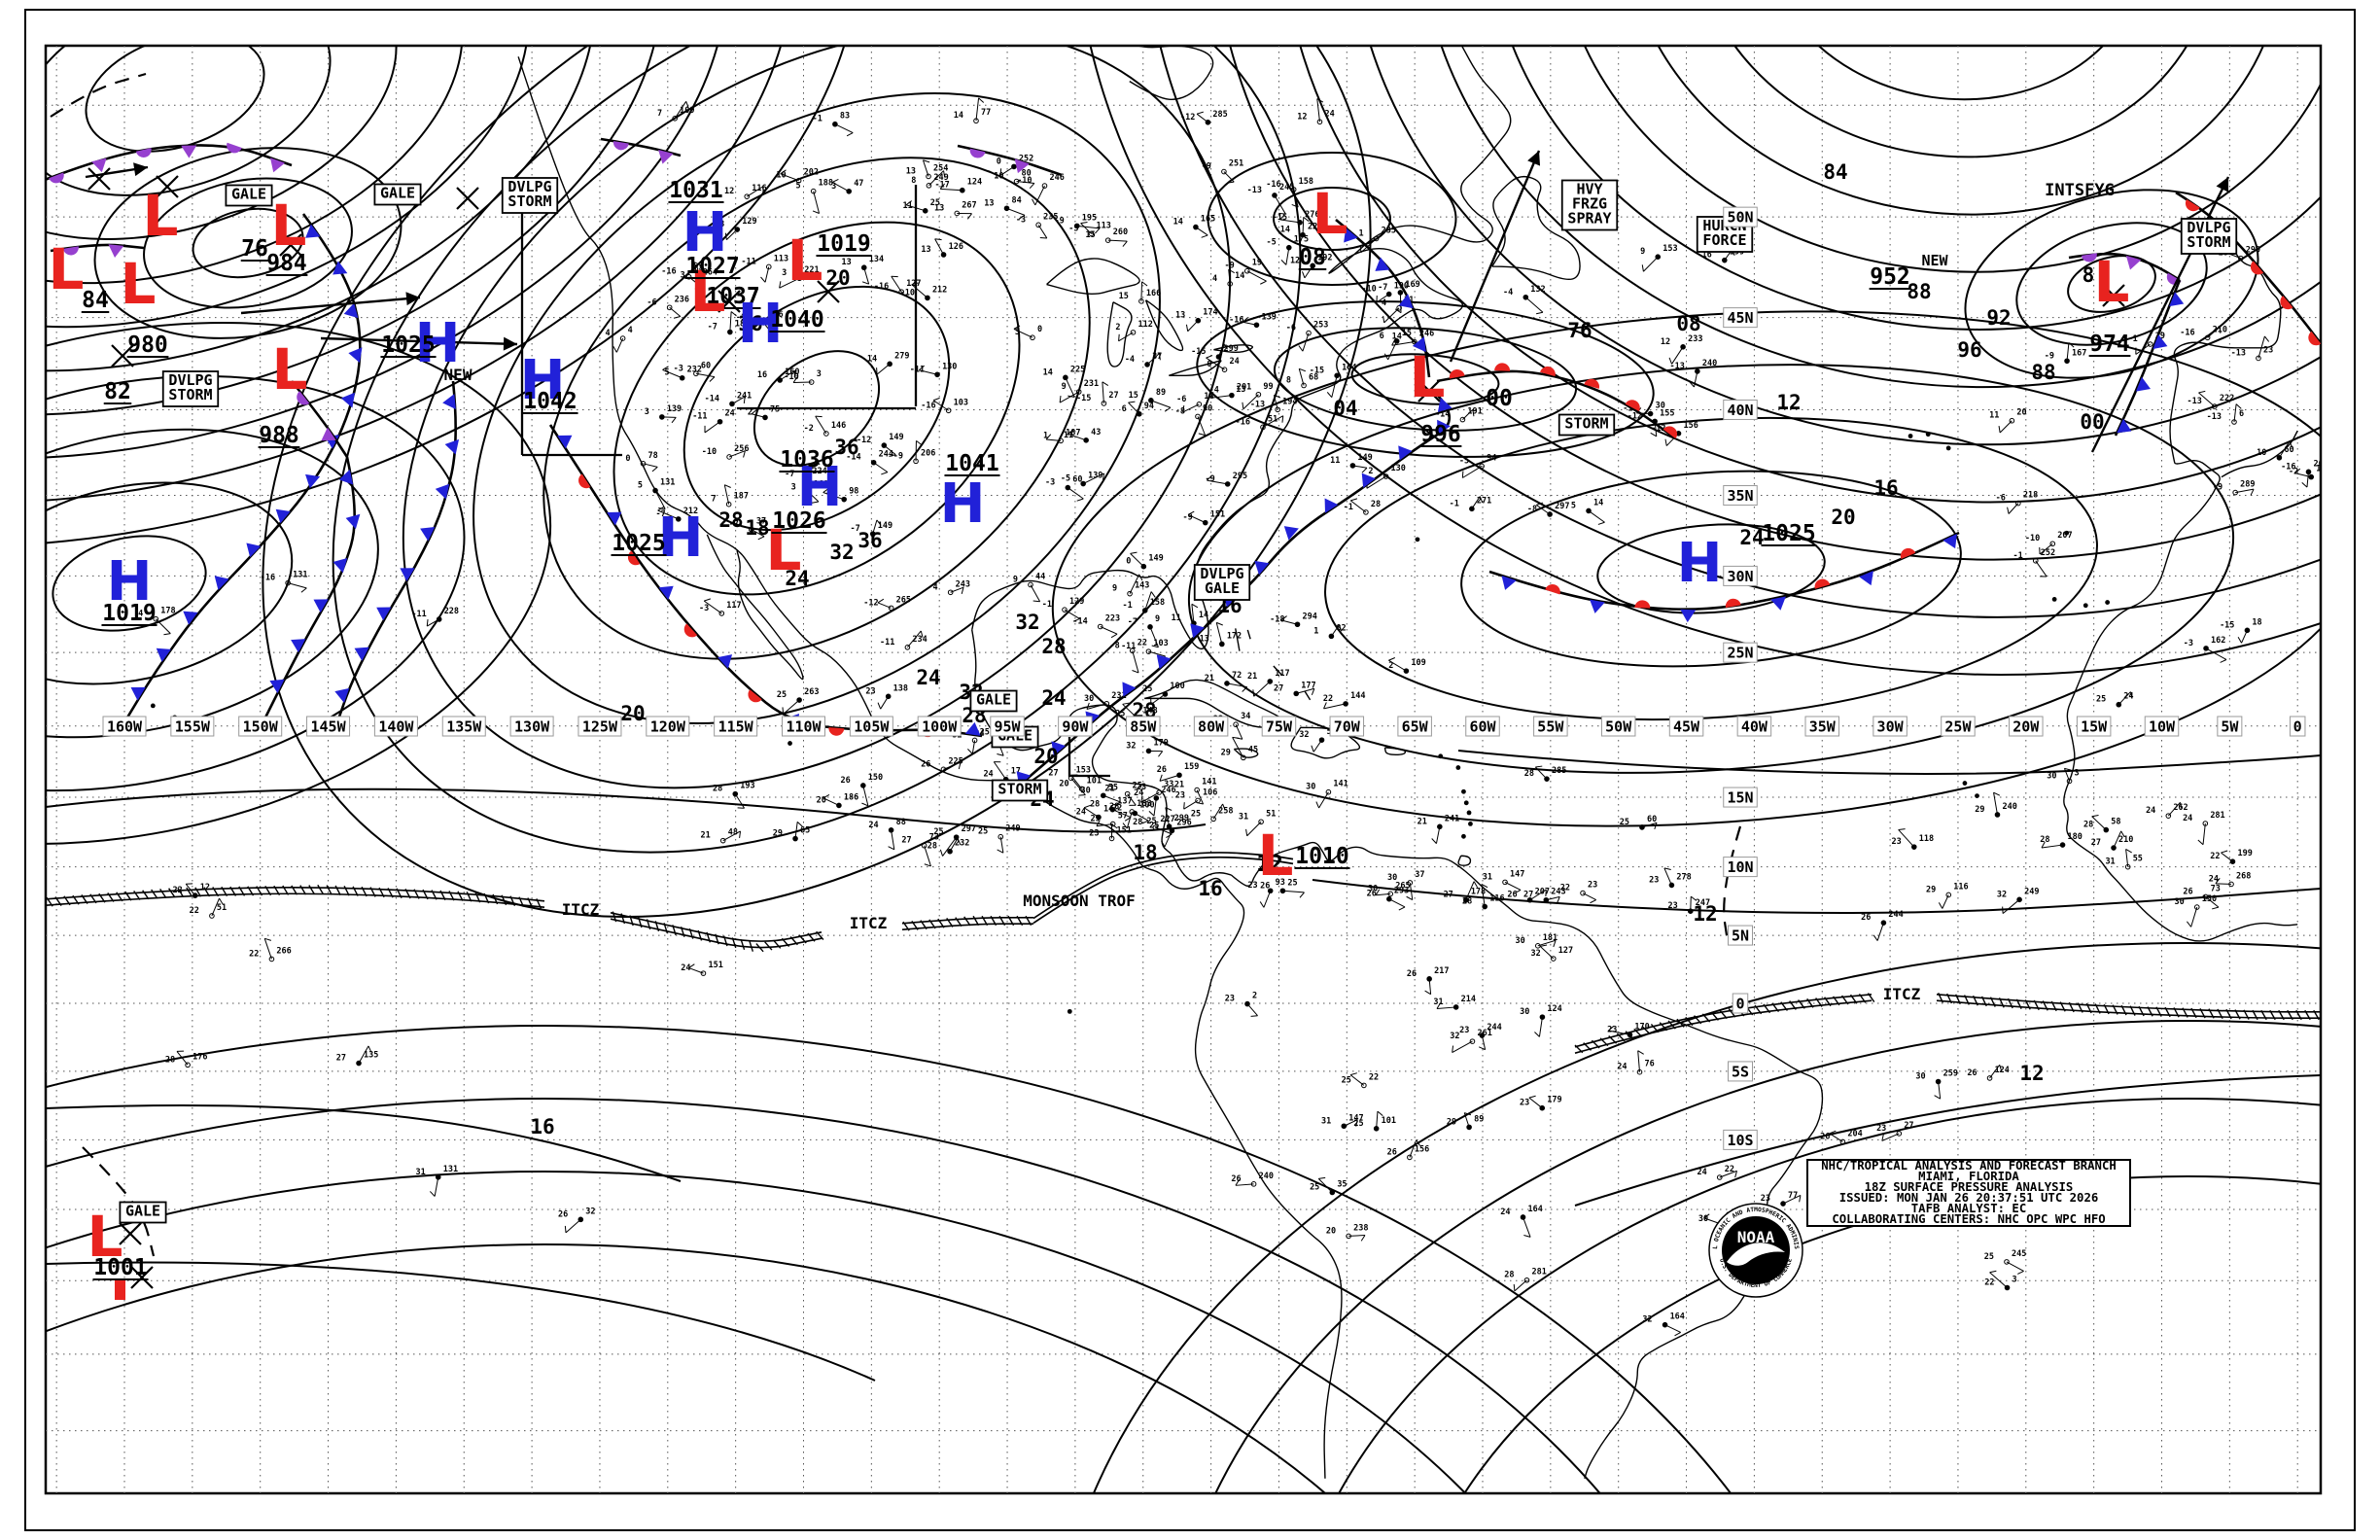 Image resolution: width=2380 pixels, height=1540 pixels. Describe the element at coordinates (1781, 1199) in the screenshot. I see `station-plot: 23 77` at that location.